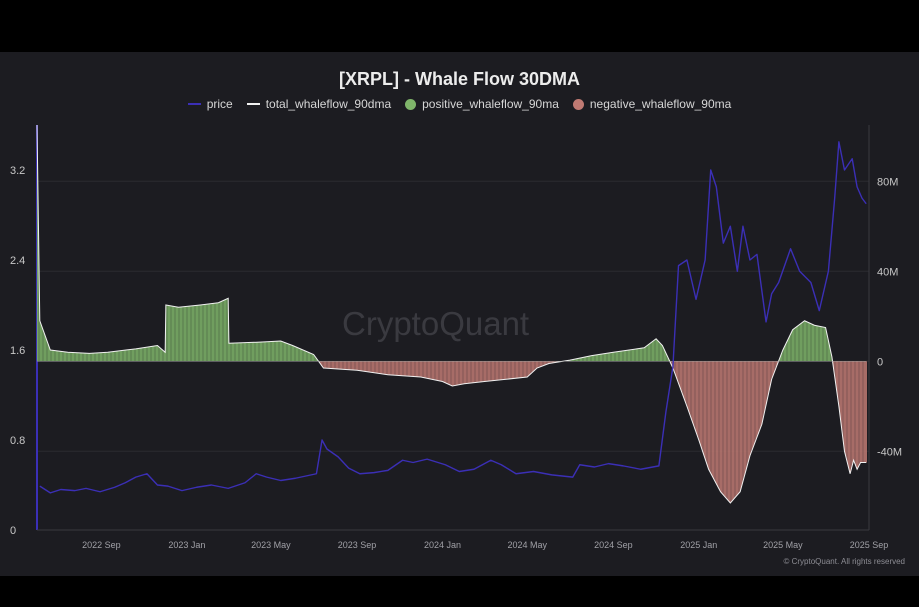 The height and width of the screenshot is (607, 919). I want to click on legend-label-positive-whaleflow: positive_whaleflow_90ma, so click(490, 104).